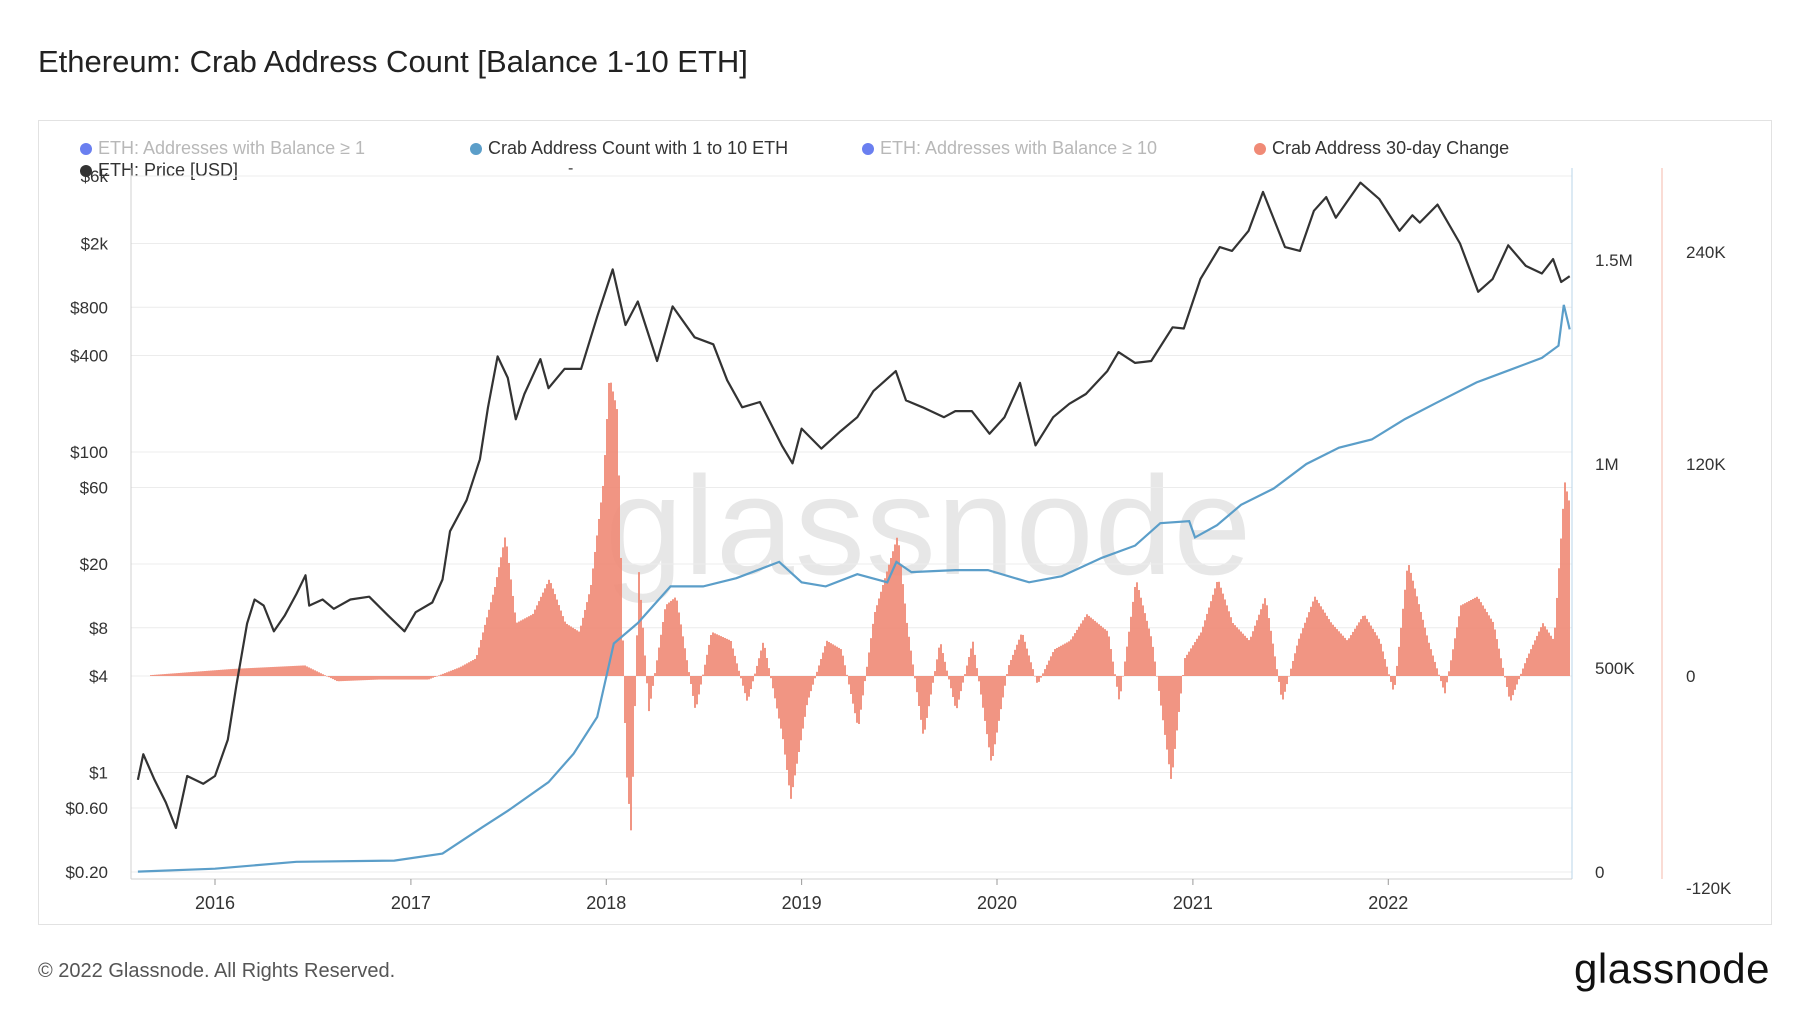 The image size is (1800, 1013). Describe the element at coordinates (1607, 464) in the screenshot. I see `count-tick-label: 1M` at that location.